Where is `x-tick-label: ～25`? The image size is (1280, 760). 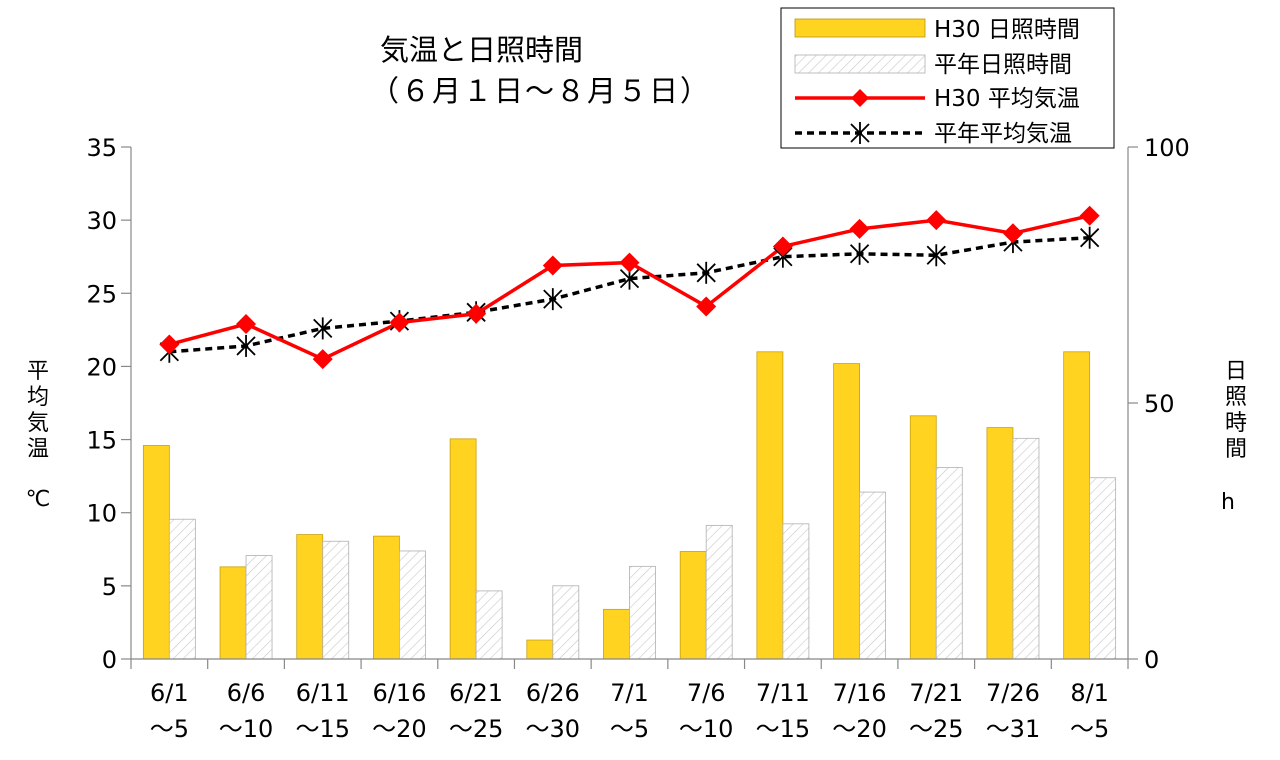 x-tick-label: ～25 is located at coordinates (476, 729).